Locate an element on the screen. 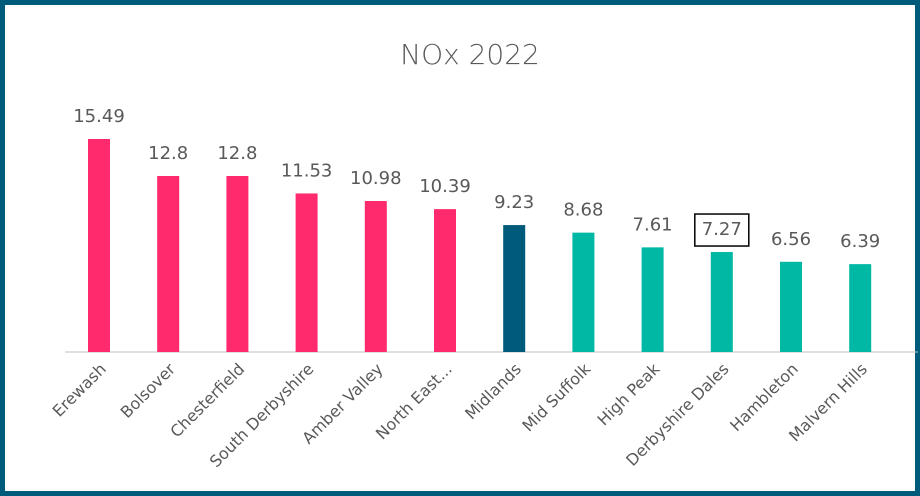 The height and width of the screenshot is (496, 920). chart-title: NOx 2022 is located at coordinates (470, 54).